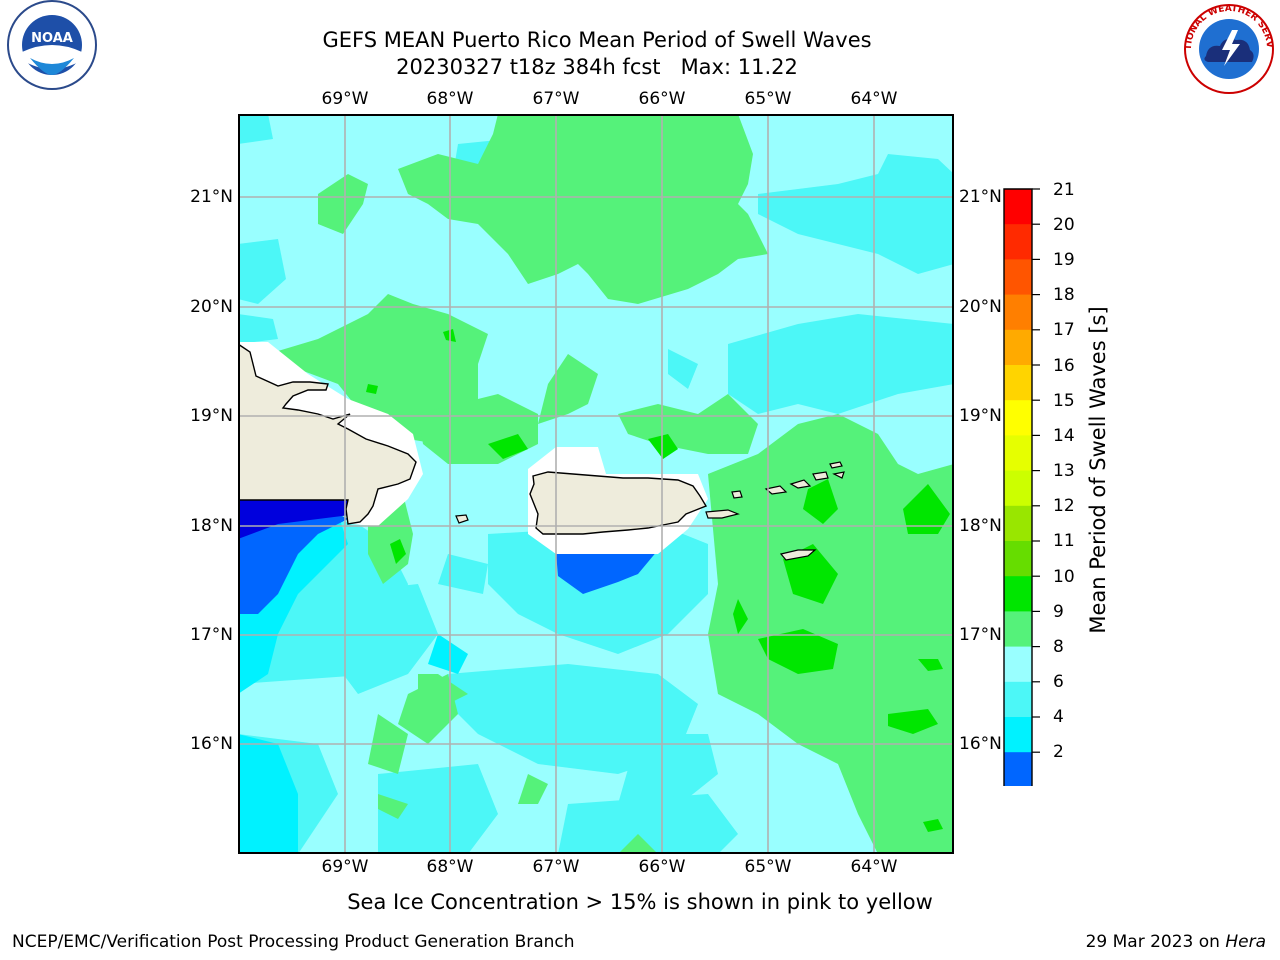  I want to click on st-croix-island, so click(798, 555).